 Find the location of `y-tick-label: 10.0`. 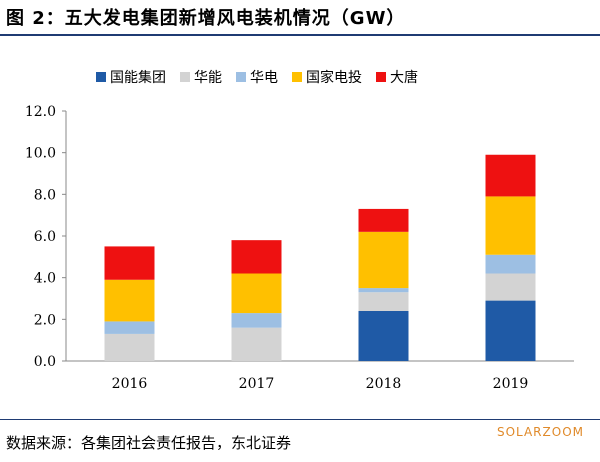

y-tick-label: 10.0 is located at coordinates (40, 154).